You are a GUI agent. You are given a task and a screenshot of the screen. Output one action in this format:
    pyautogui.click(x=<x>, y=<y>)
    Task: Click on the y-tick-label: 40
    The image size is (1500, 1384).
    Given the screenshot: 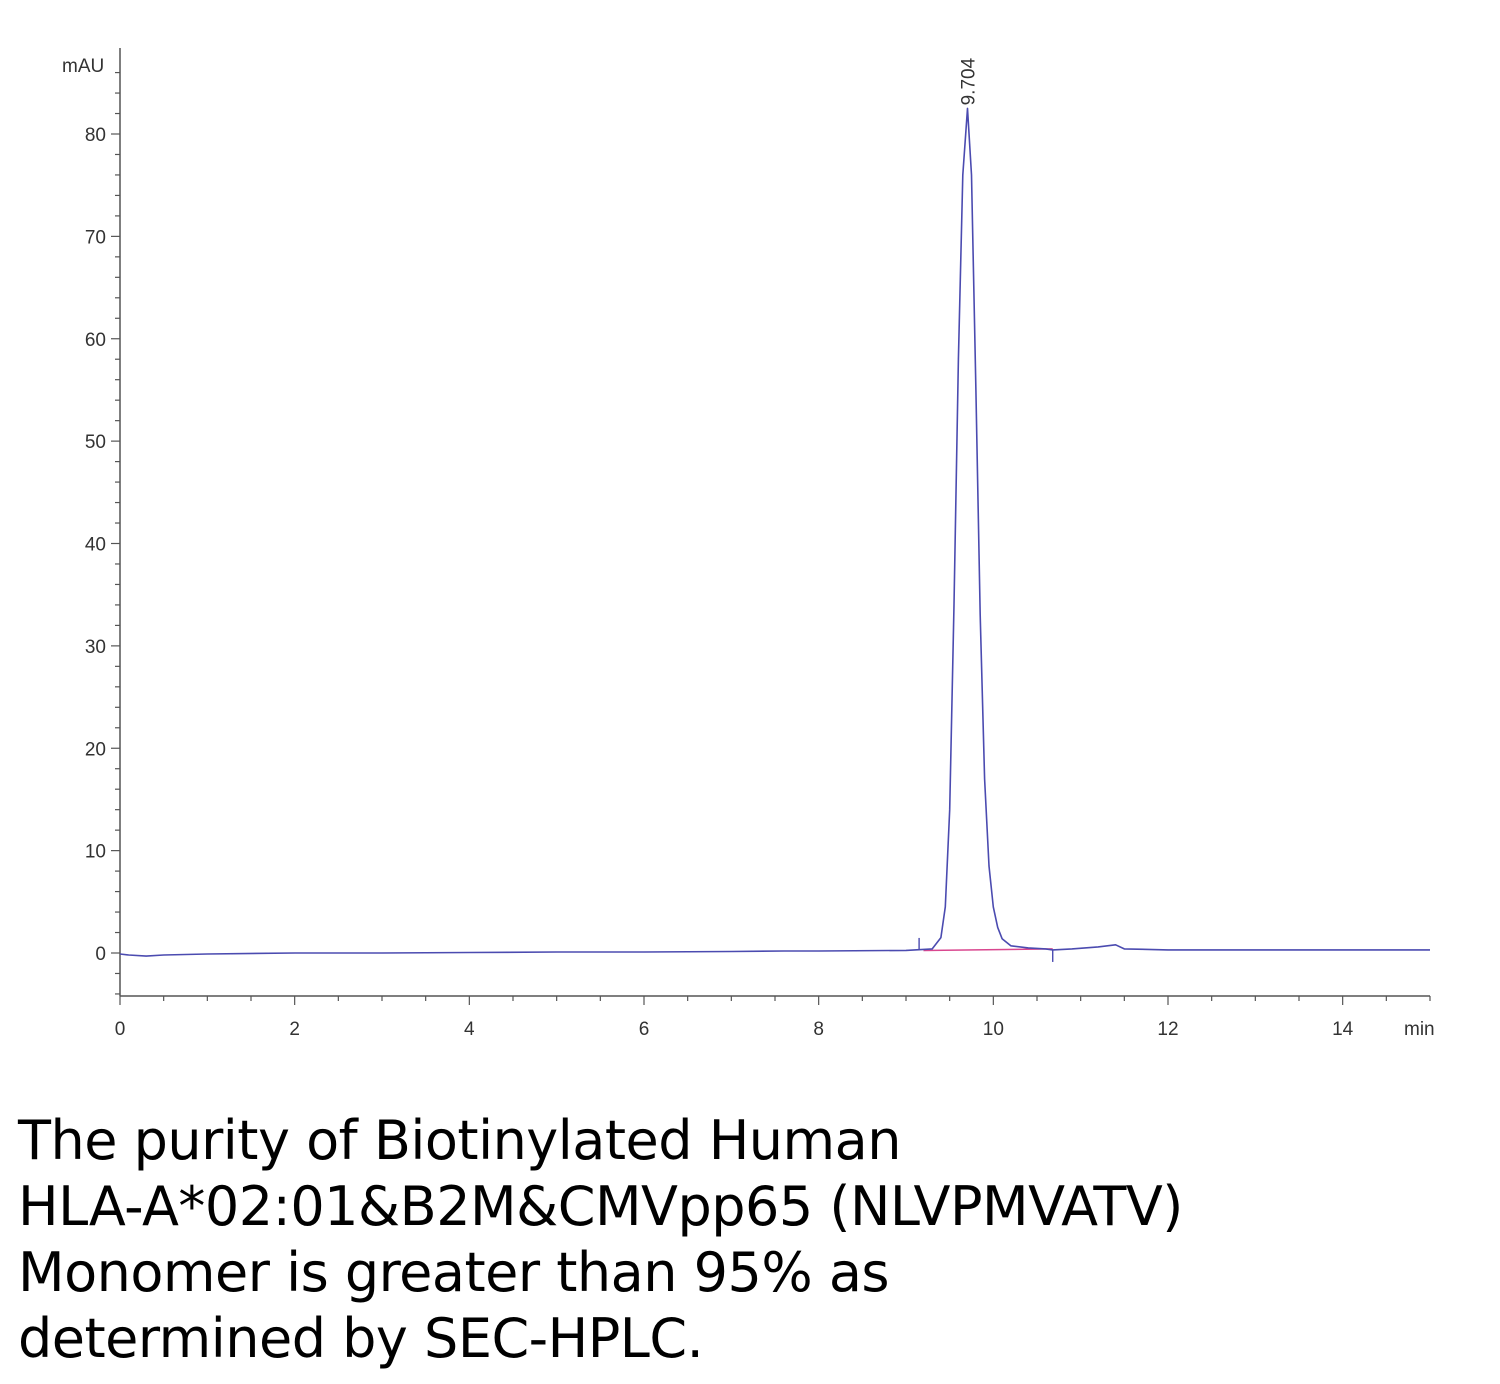 What is the action you would take?
    pyautogui.click(x=95, y=545)
    